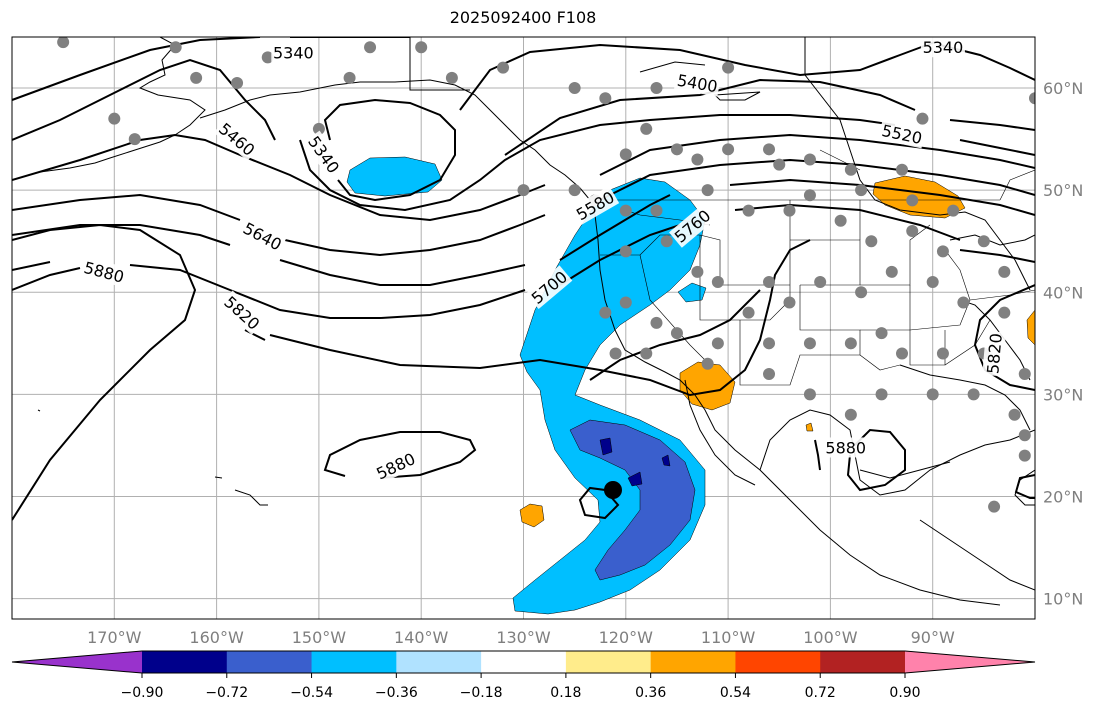 The width and height of the screenshot is (1105, 712). Describe the element at coordinates (904, 693) in the screenshot. I see `colorbar-tick-label: 0.90` at that location.